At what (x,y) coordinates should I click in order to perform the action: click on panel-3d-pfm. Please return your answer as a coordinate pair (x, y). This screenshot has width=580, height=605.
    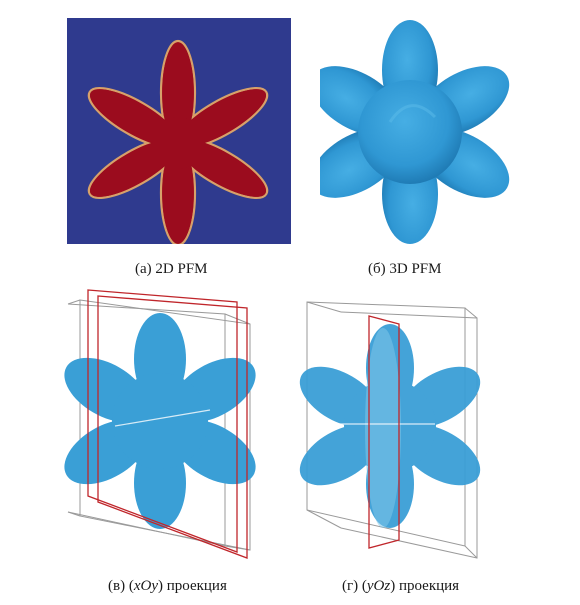
    Looking at the image, I should click on (420, 129).